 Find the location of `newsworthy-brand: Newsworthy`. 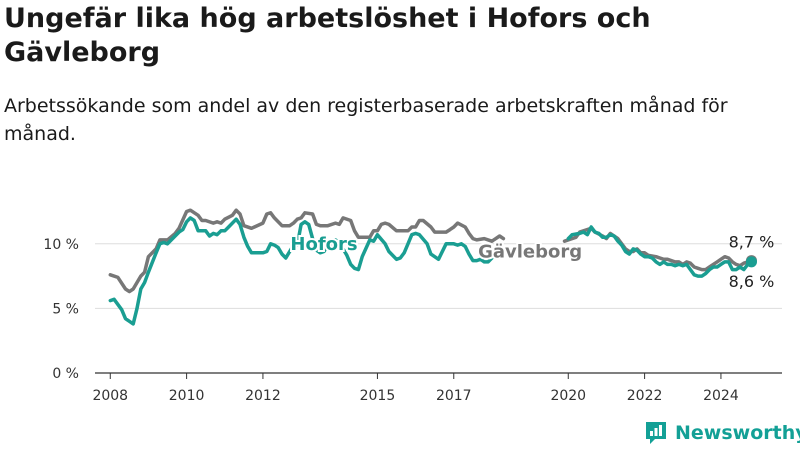

newsworthy-brand: Newsworthy is located at coordinates (722, 433).